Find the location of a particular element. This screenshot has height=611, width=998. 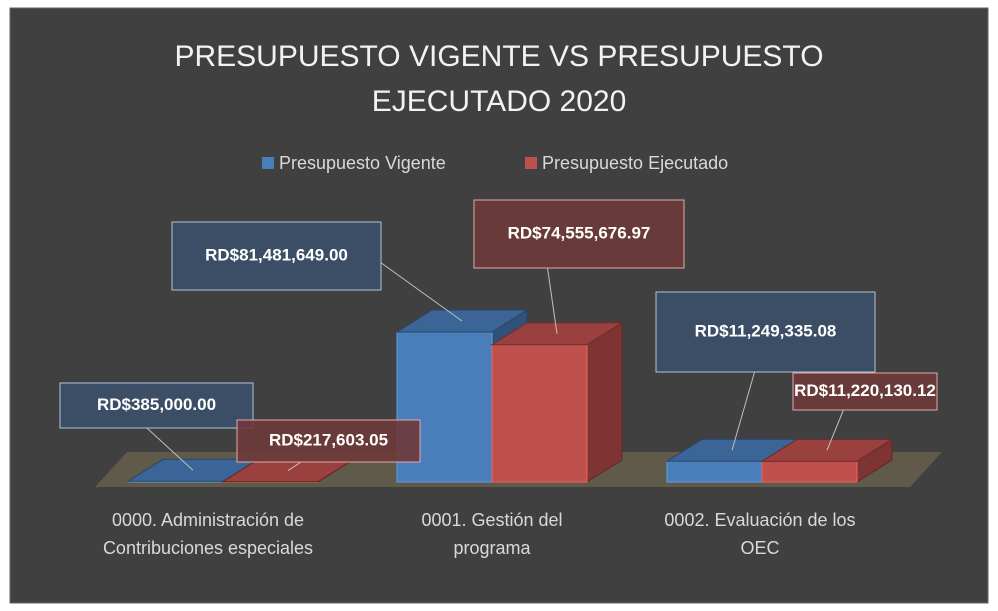

data-label: RD$11,220,130.12 is located at coordinates (865, 390).